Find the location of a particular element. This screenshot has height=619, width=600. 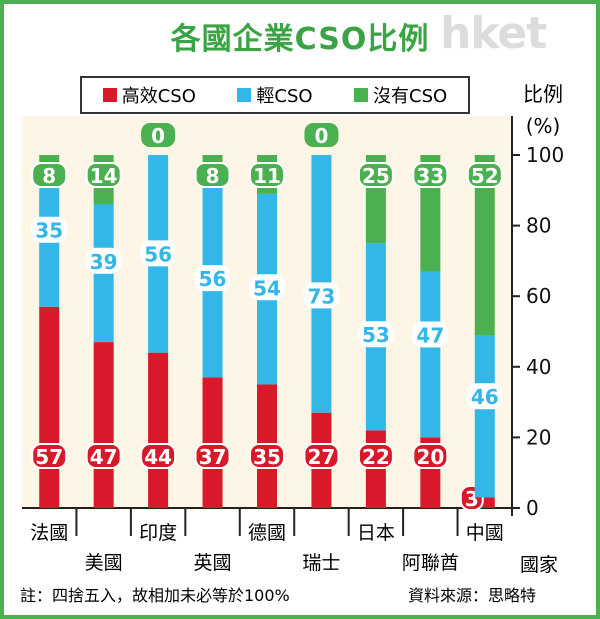

category-label-1: 美國 is located at coordinates (103, 563).